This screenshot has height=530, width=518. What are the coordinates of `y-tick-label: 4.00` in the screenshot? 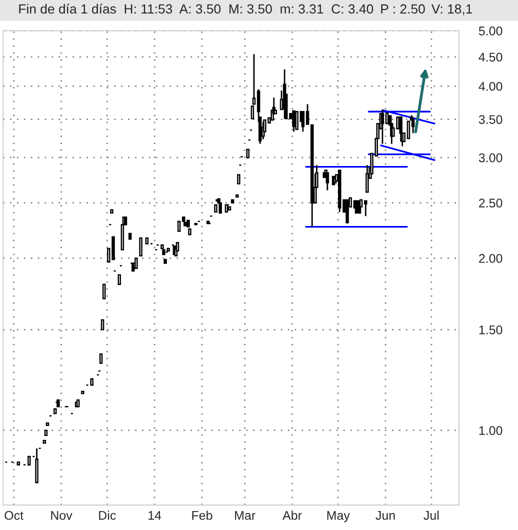 It's located at (490, 86).